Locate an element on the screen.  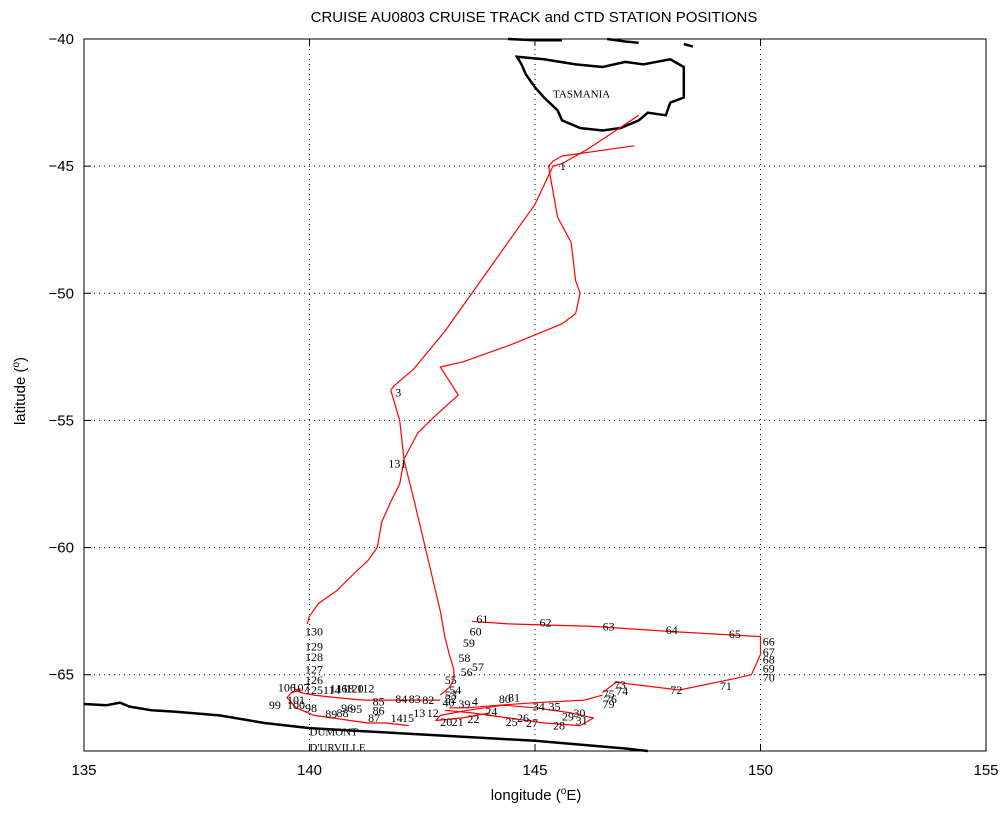
station-label: 127 is located at coordinates (314, 670).